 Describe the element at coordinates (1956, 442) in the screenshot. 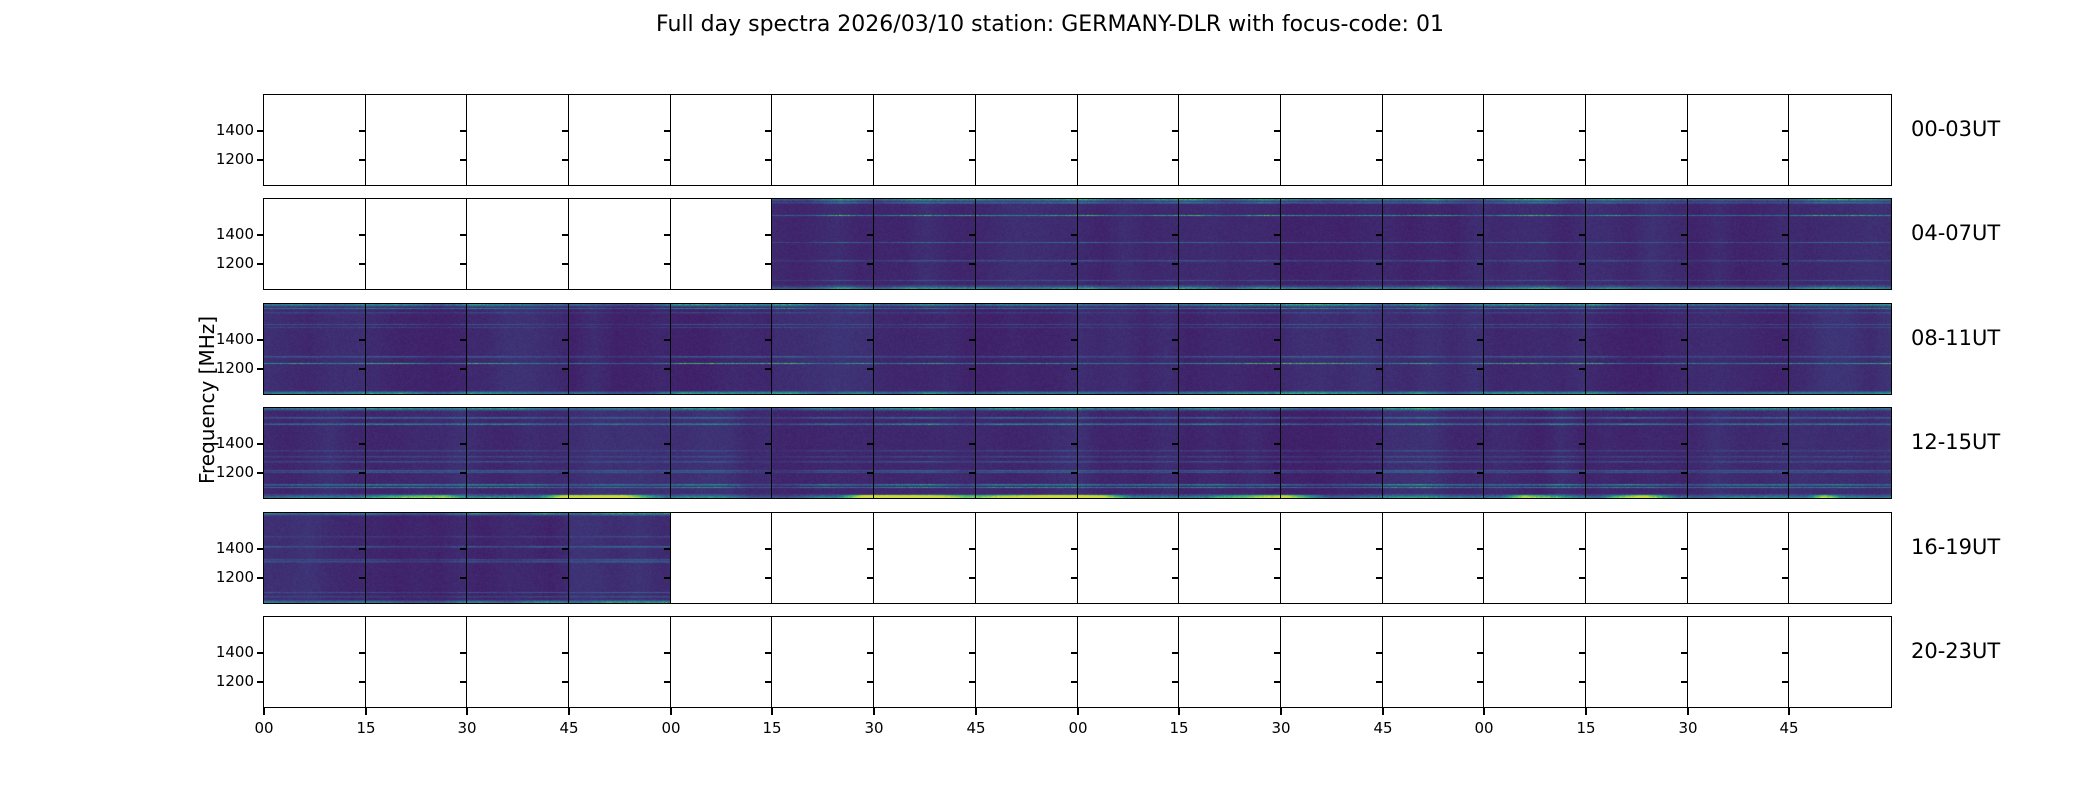

I see `row-label-12-15UT: 12-15UT` at that location.